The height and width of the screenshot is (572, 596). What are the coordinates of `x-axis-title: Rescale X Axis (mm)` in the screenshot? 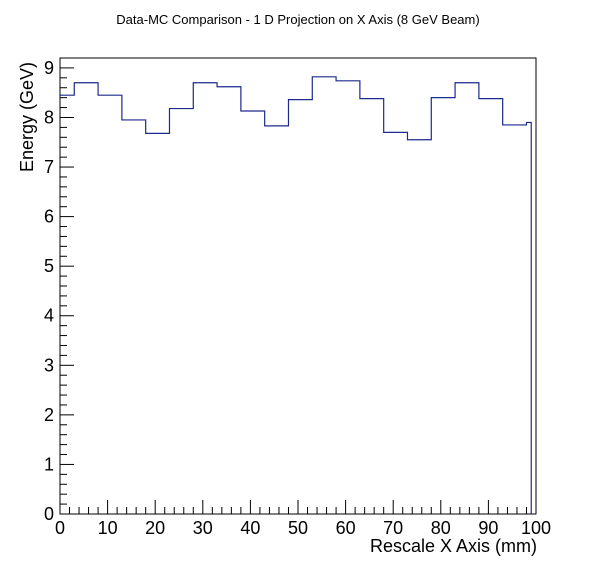 It's located at (453, 546).